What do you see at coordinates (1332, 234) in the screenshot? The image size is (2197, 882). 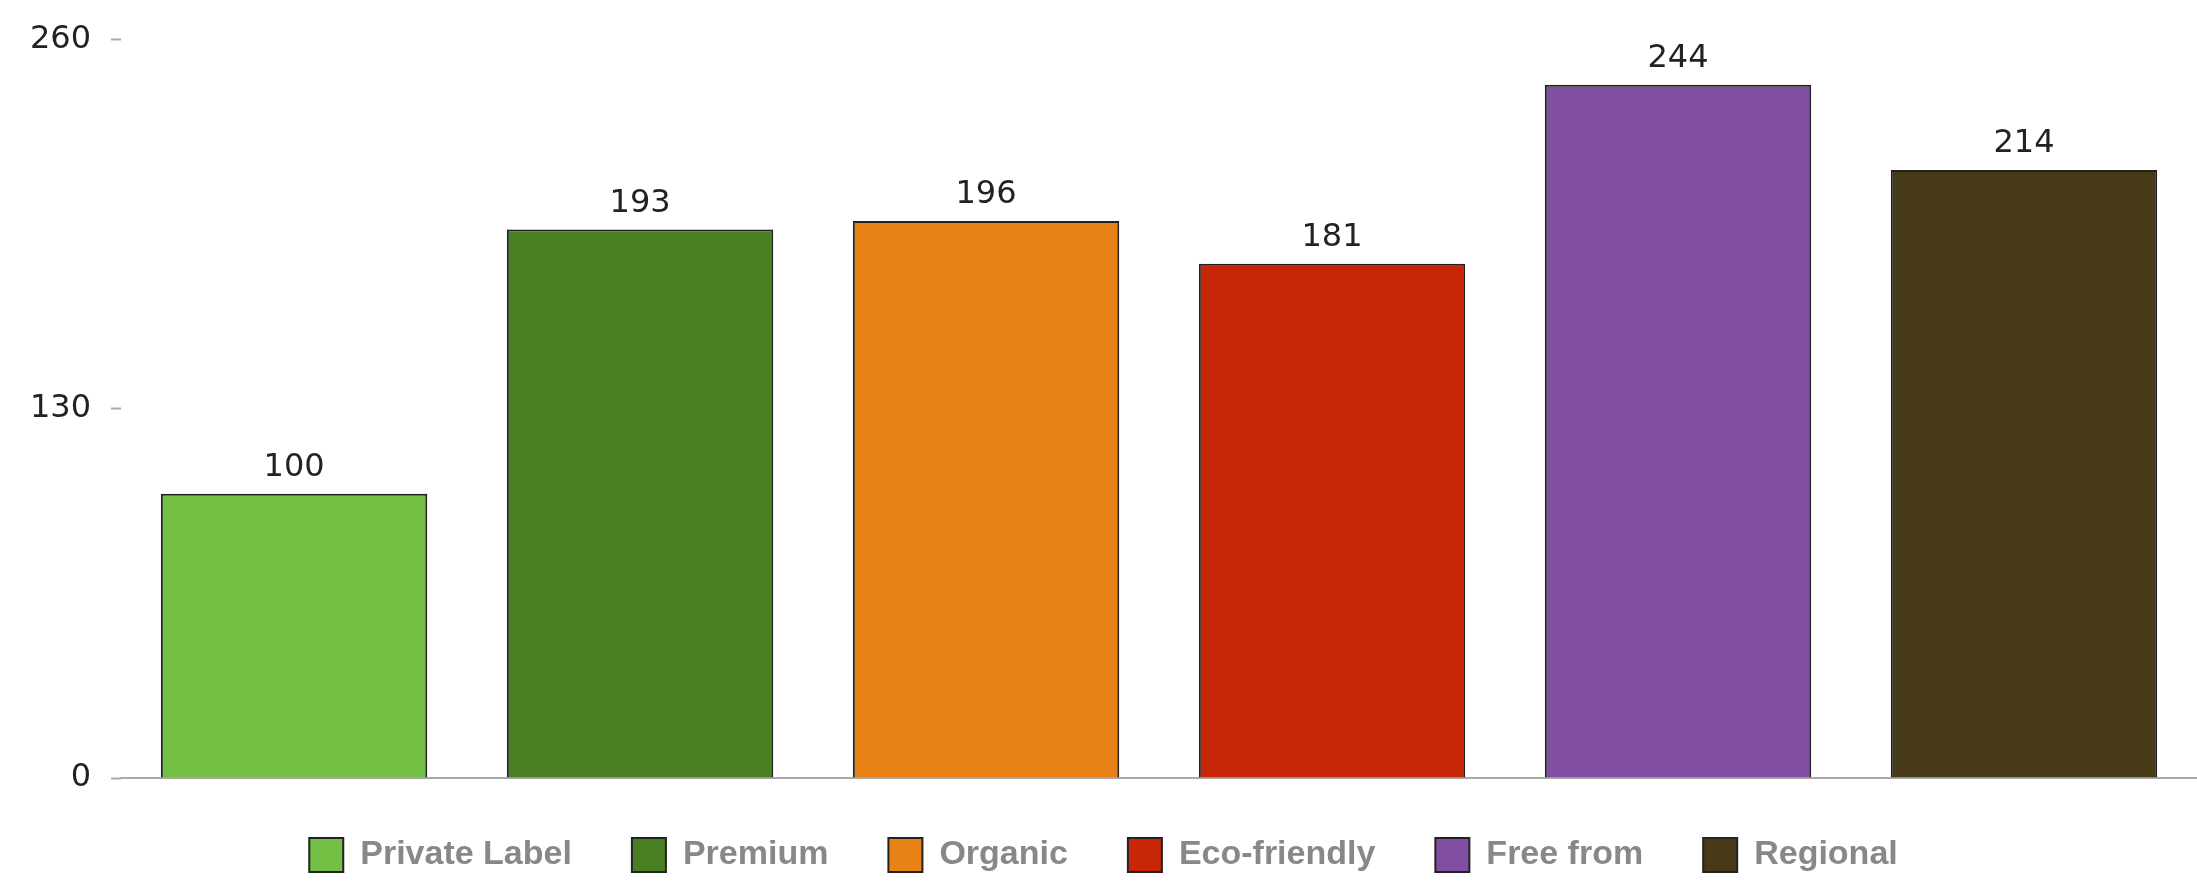 I see `data-label: 181` at bounding box center [1332, 234].